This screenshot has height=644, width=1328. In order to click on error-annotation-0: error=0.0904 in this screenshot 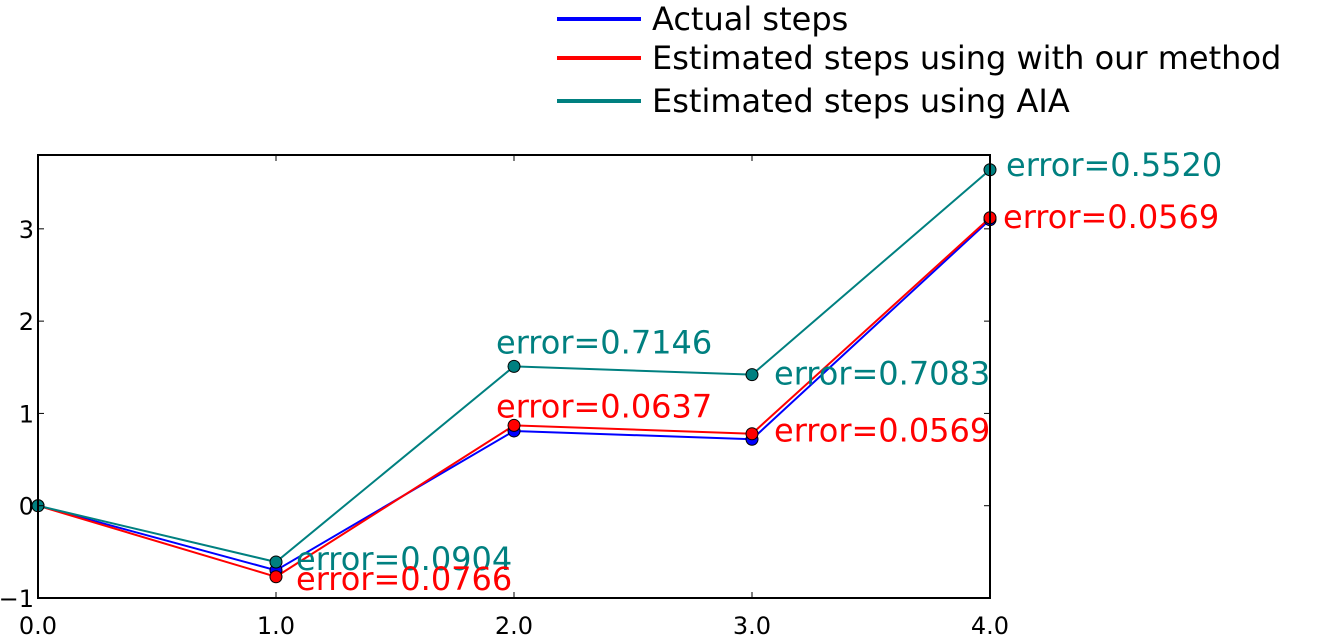, I will do `click(404, 559)`.